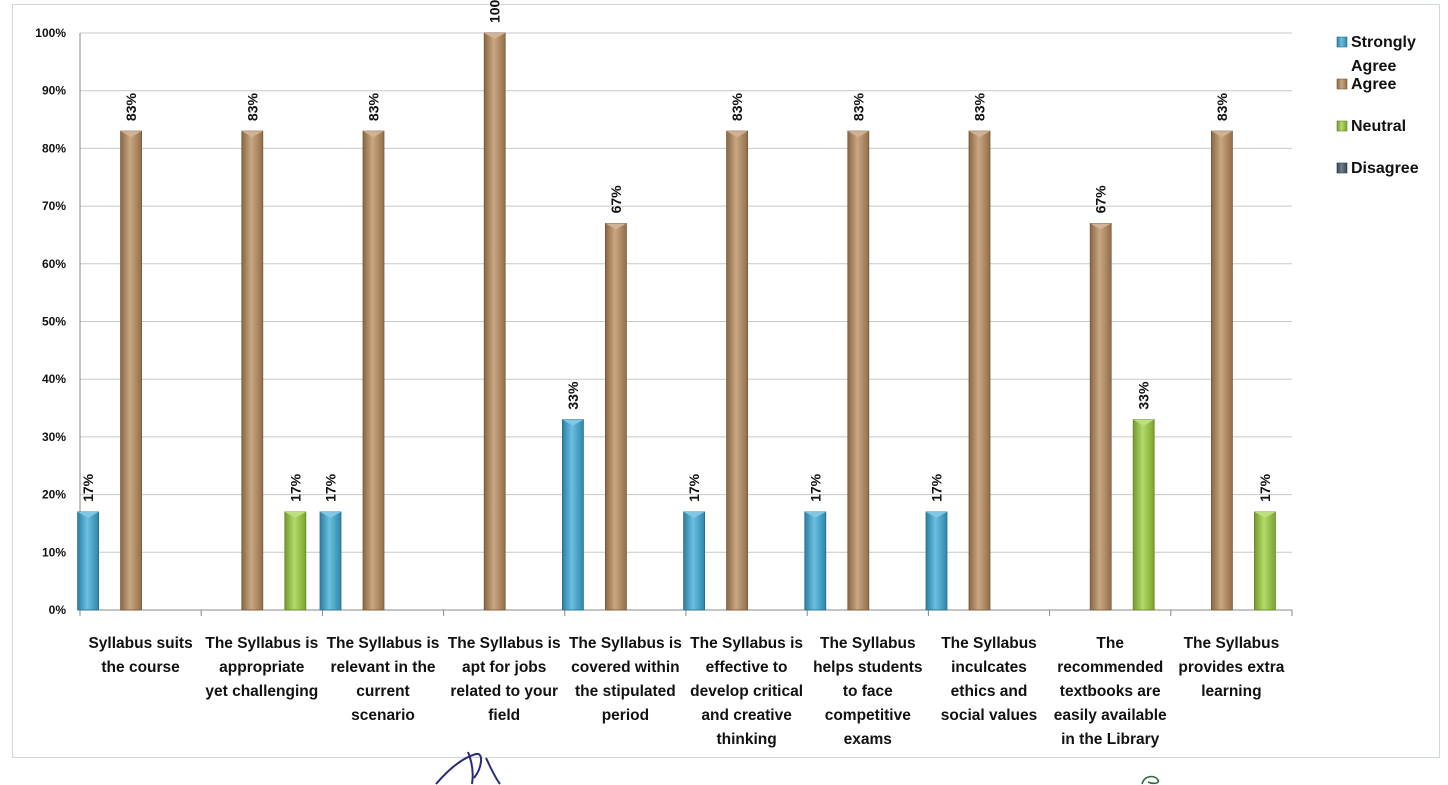 This screenshot has height=785, width=1448. What do you see at coordinates (1385, 168) in the screenshot?
I see `legend-label: Disagree` at bounding box center [1385, 168].